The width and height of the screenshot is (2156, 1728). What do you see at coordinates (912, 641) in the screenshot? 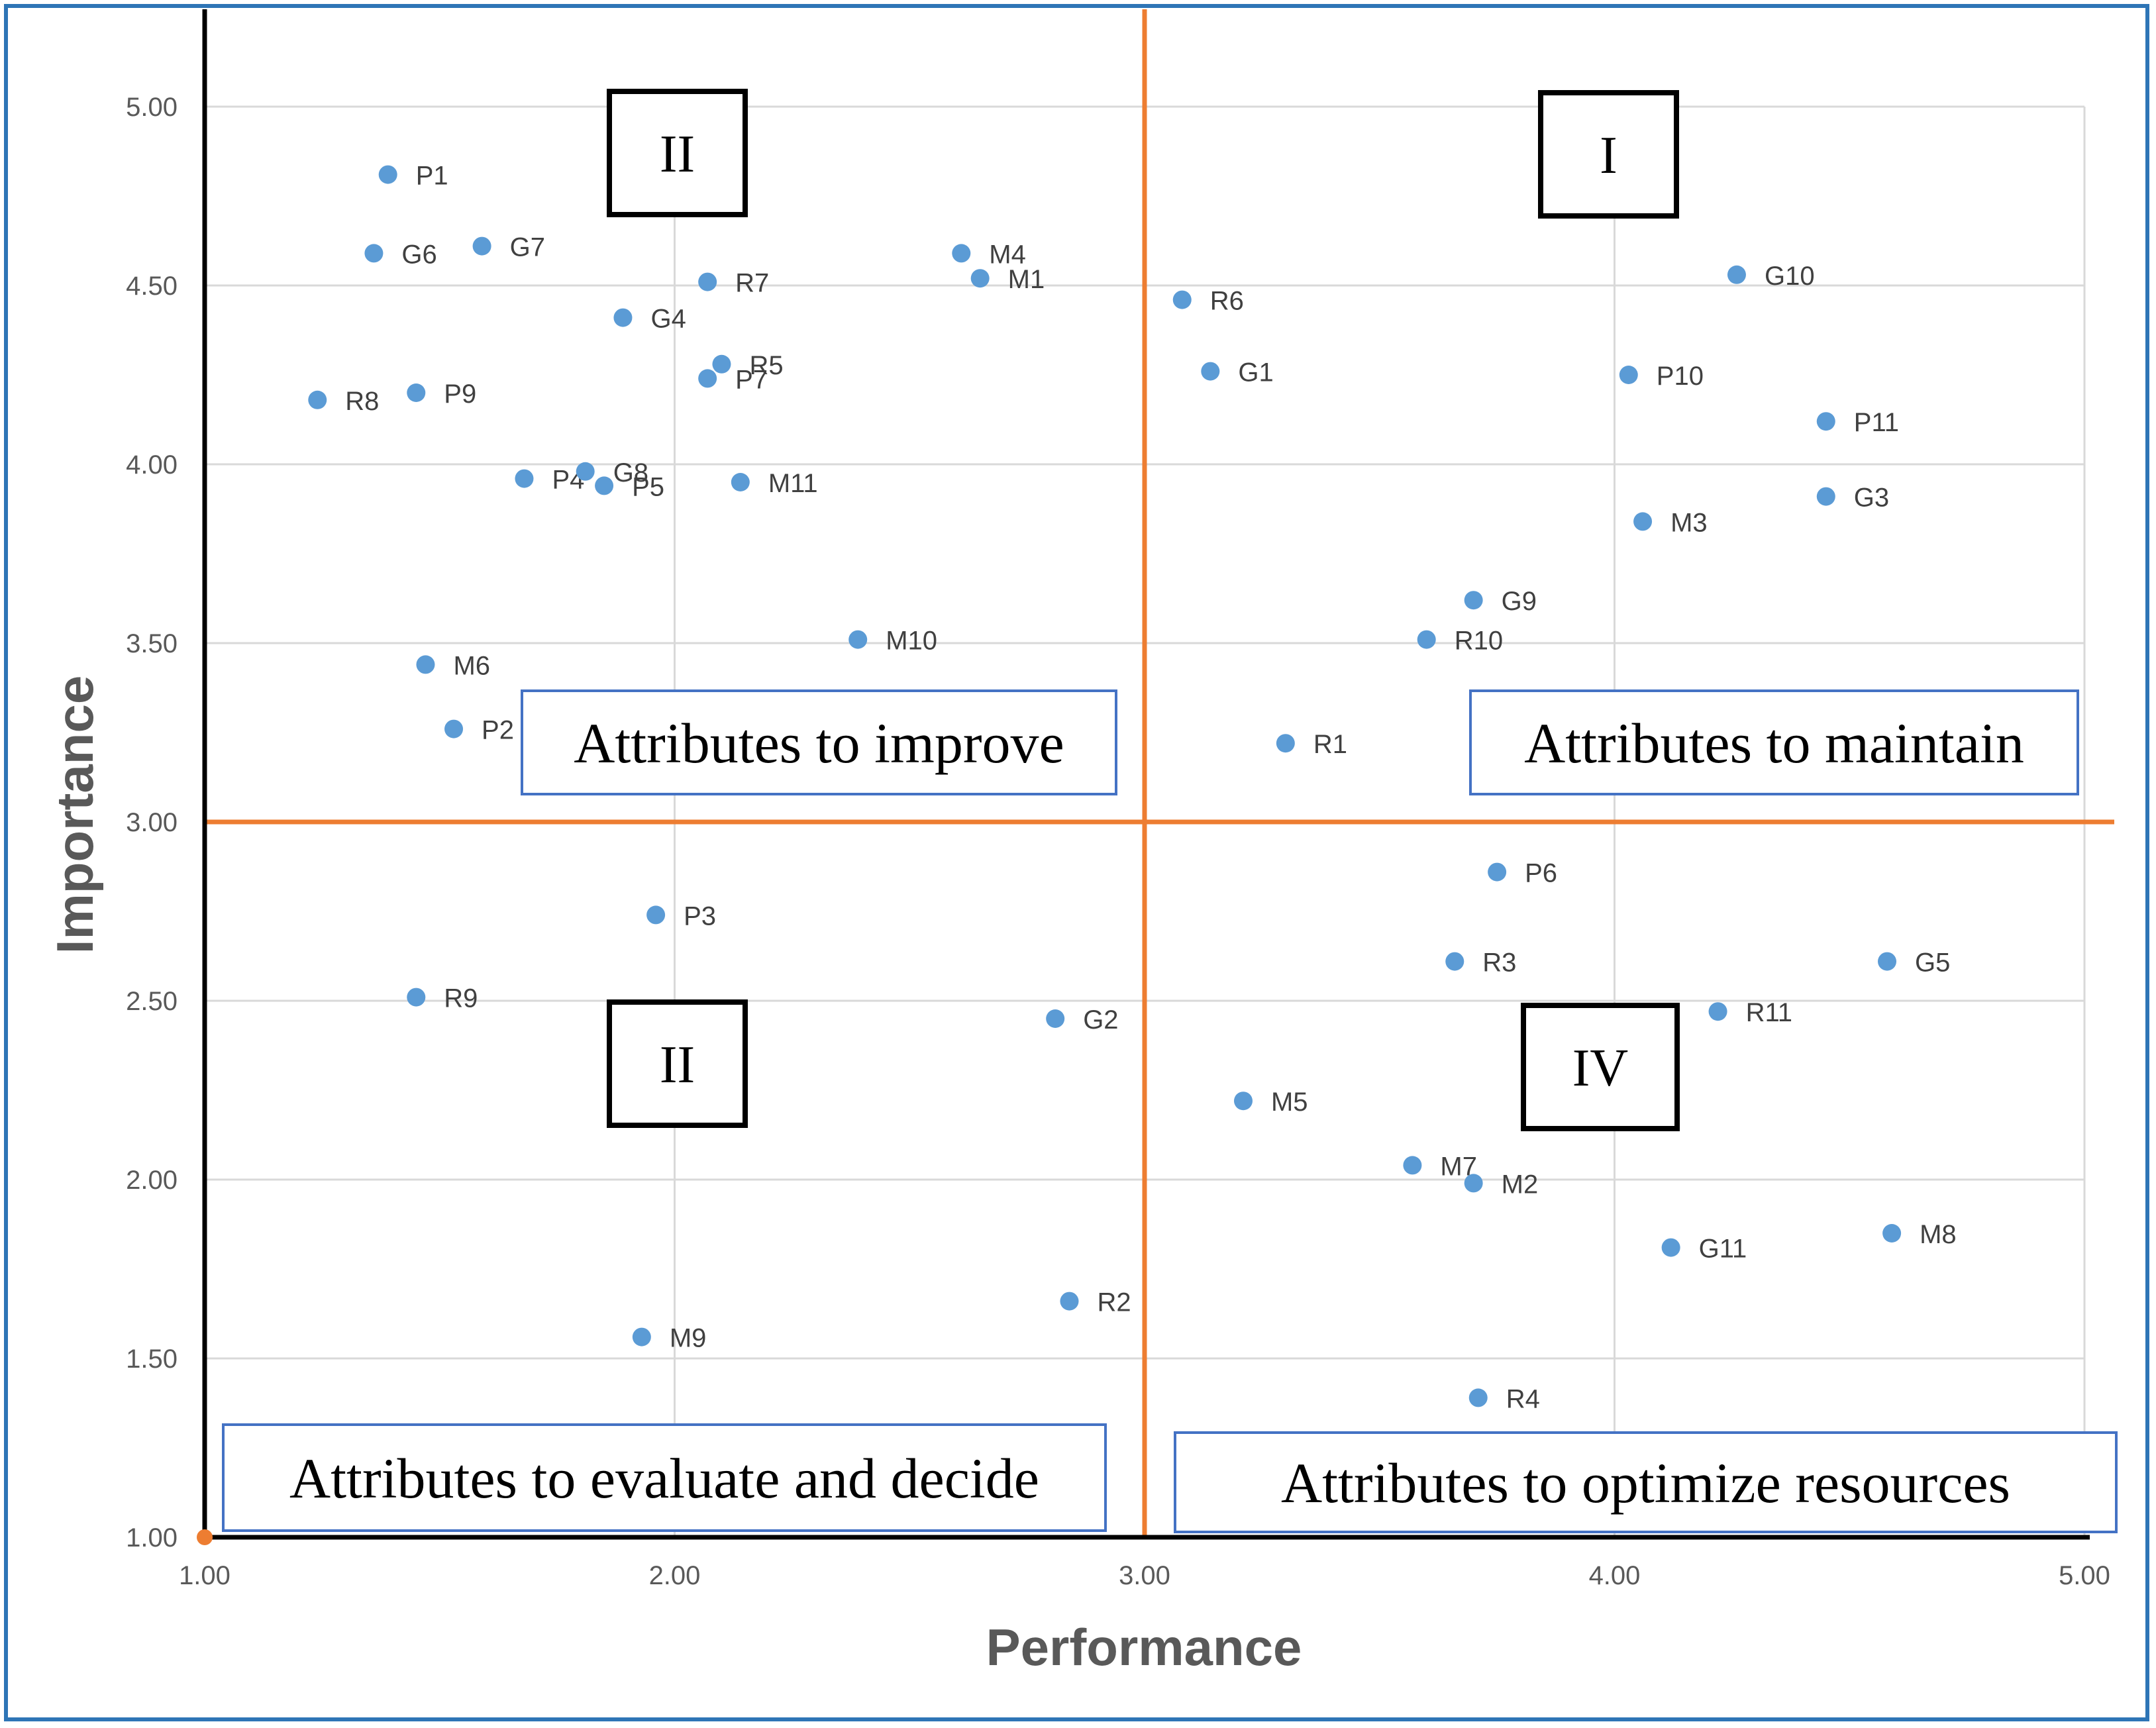
I see `point-label-m10: M10` at bounding box center [912, 641].